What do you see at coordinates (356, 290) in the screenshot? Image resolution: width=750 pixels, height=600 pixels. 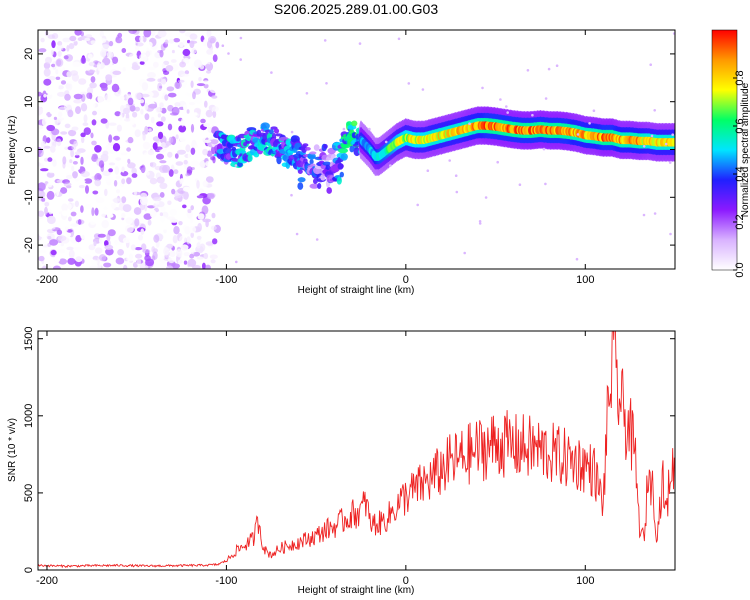 I see `spectrogram-x-label: Height of straight line (km)` at bounding box center [356, 290].